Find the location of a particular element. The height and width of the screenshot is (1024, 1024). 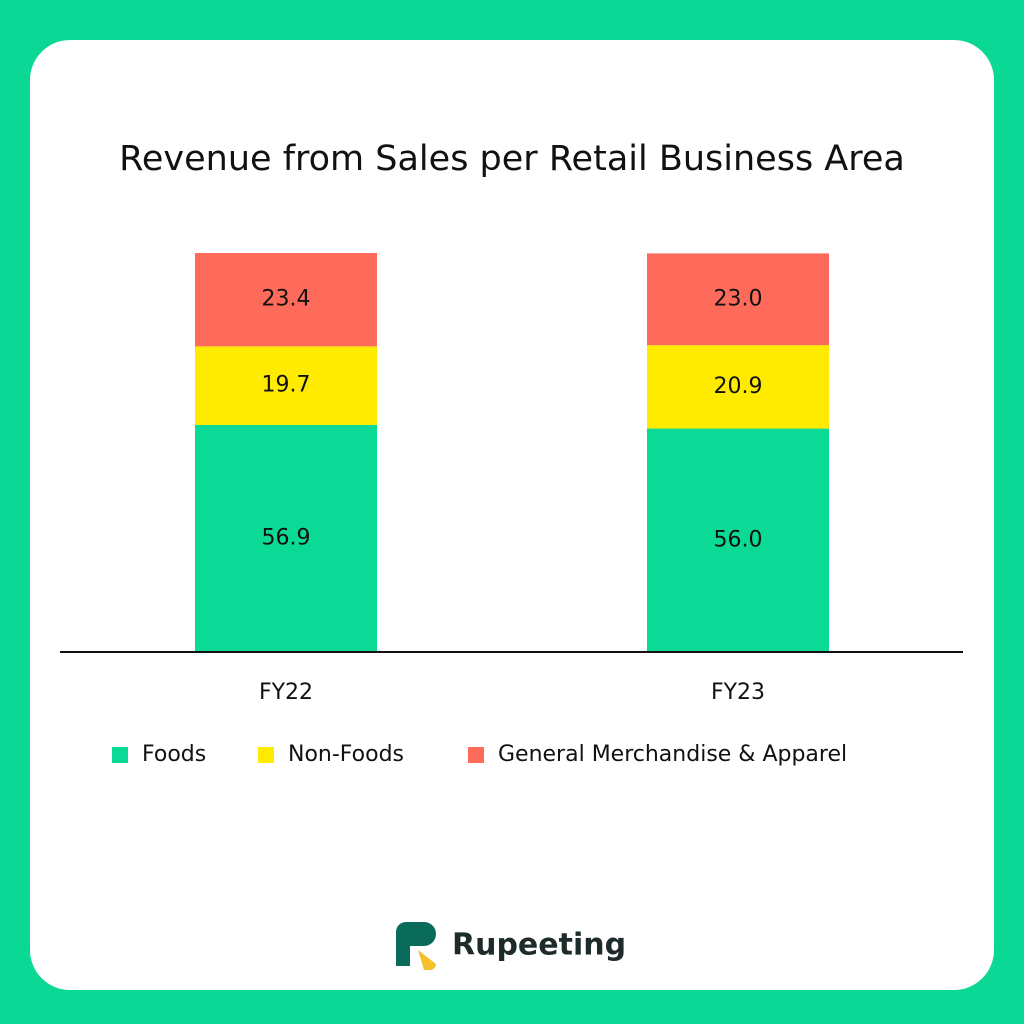

value-label: 23.4 is located at coordinates (286, 299).